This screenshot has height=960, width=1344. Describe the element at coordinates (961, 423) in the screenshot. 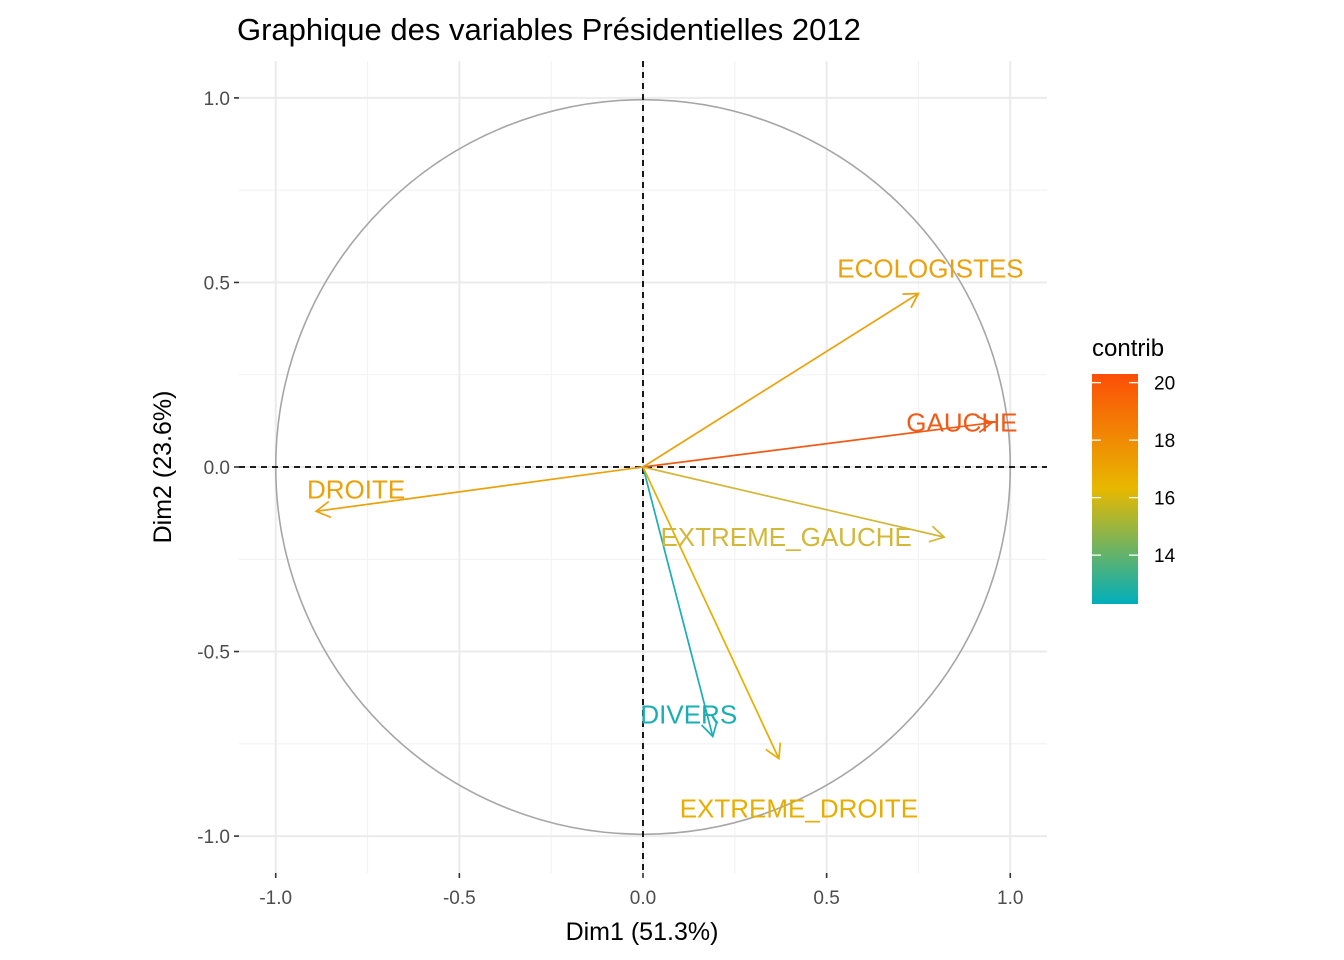

I see `variable-label: GAUCHE` at that location.